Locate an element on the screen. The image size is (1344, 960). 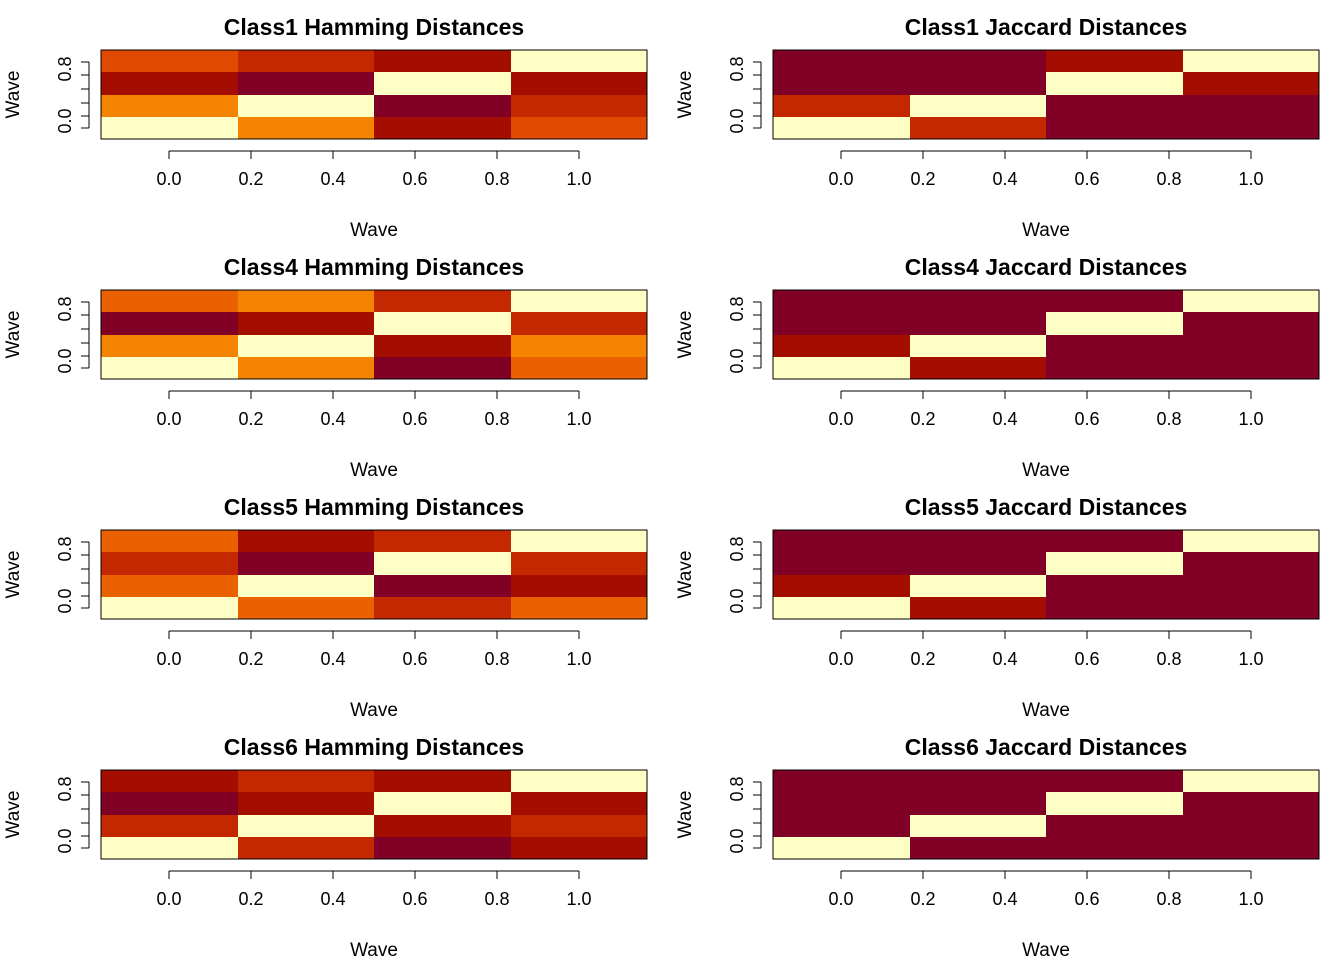
panel-title: Class6 Jaccard Distances is located at coordinates (1046, 747).